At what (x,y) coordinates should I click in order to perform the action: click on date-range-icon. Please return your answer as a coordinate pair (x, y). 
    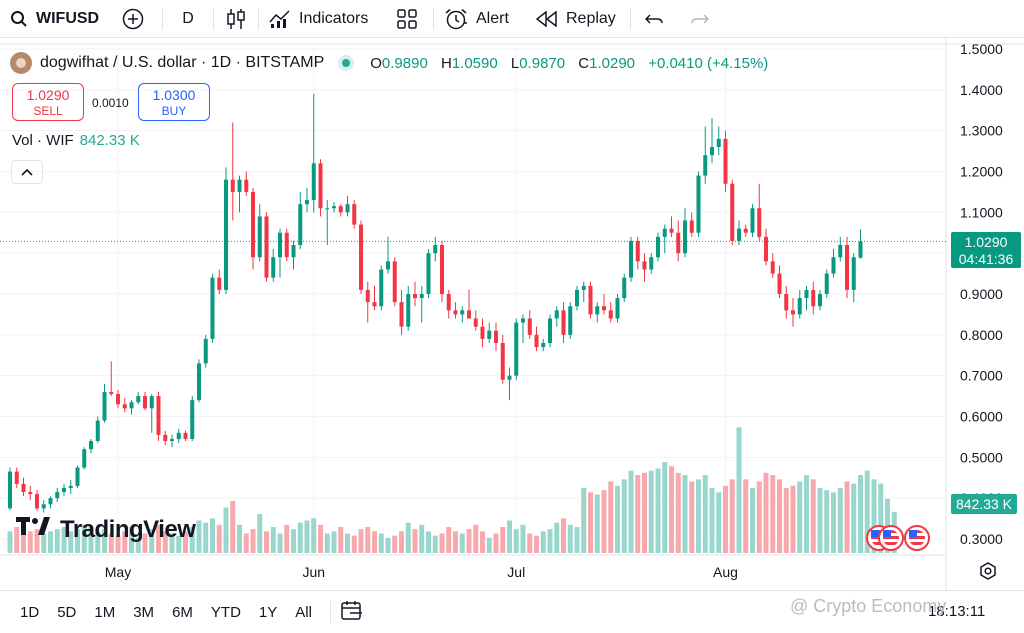
    Looking at the image, I should click on (352, 612).